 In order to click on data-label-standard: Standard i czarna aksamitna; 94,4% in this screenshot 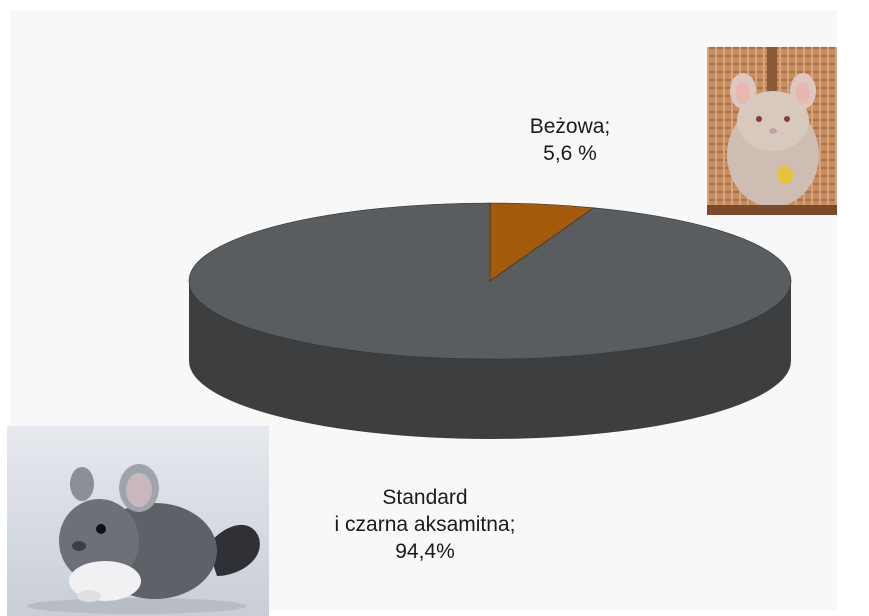, I will do `click(425, 525)`.